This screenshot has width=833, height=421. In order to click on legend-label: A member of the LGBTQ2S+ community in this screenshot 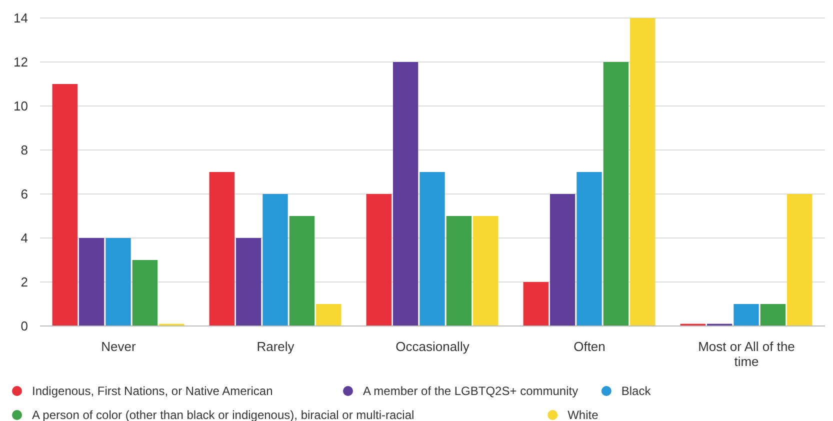, I will do `click(470, 391)`.